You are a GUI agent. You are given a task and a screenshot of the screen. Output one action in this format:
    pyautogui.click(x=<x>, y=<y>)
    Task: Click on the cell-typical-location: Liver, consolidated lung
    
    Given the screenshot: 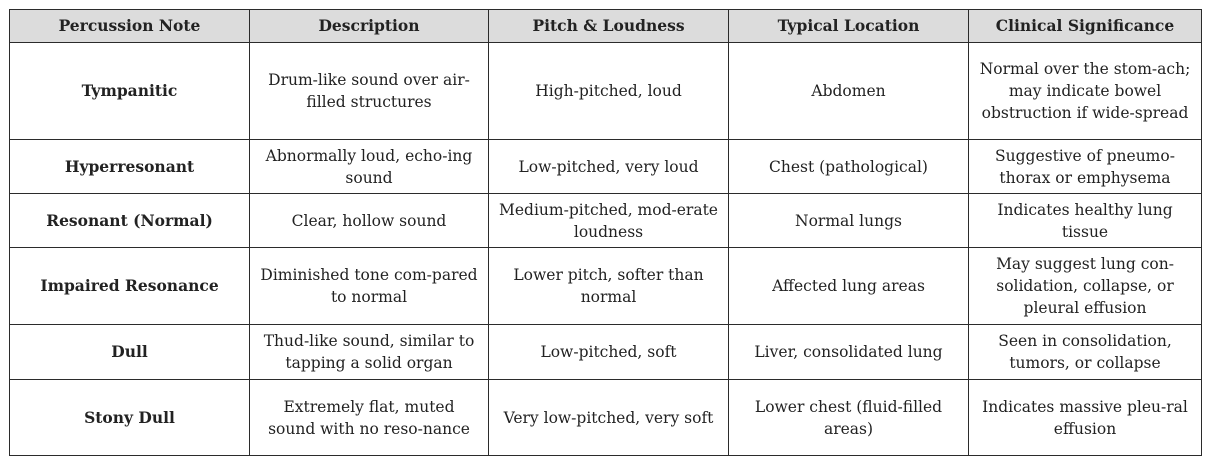 What is the action you would take?
    pyautogui.click(x=848, y=352)
    